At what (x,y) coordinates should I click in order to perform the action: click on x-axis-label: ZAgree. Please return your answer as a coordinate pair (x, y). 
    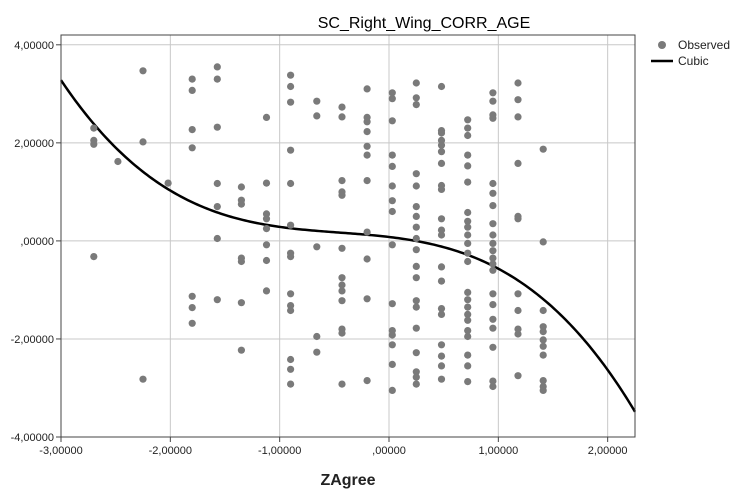
    Looking at the image, I should click on (347, 480).